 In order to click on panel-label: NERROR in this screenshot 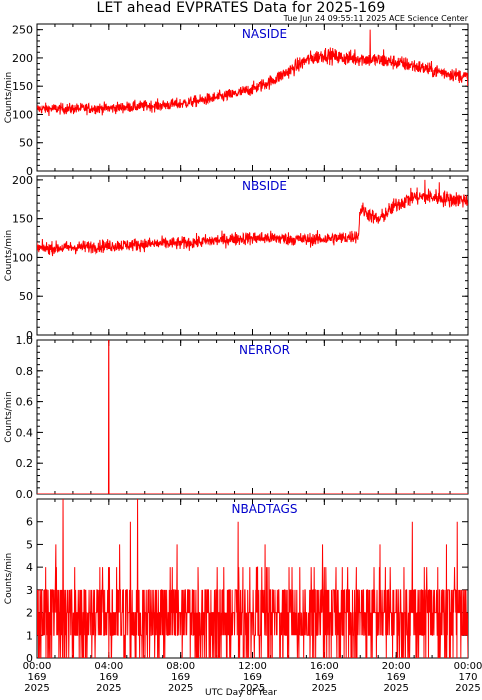, I will do `click(264, 350)`.